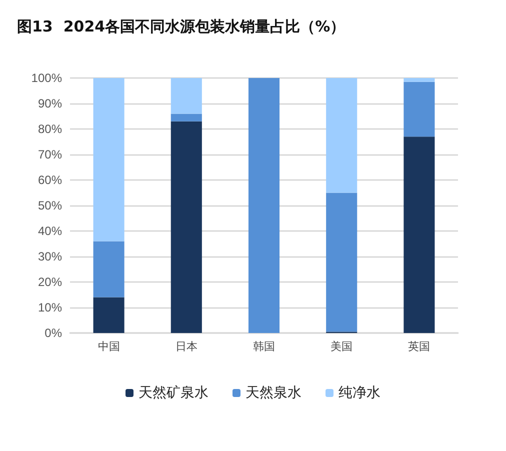 The height and width of the screenshot is (451, 506). I want to click on y-tick-label: 20%, so click(50, 282).